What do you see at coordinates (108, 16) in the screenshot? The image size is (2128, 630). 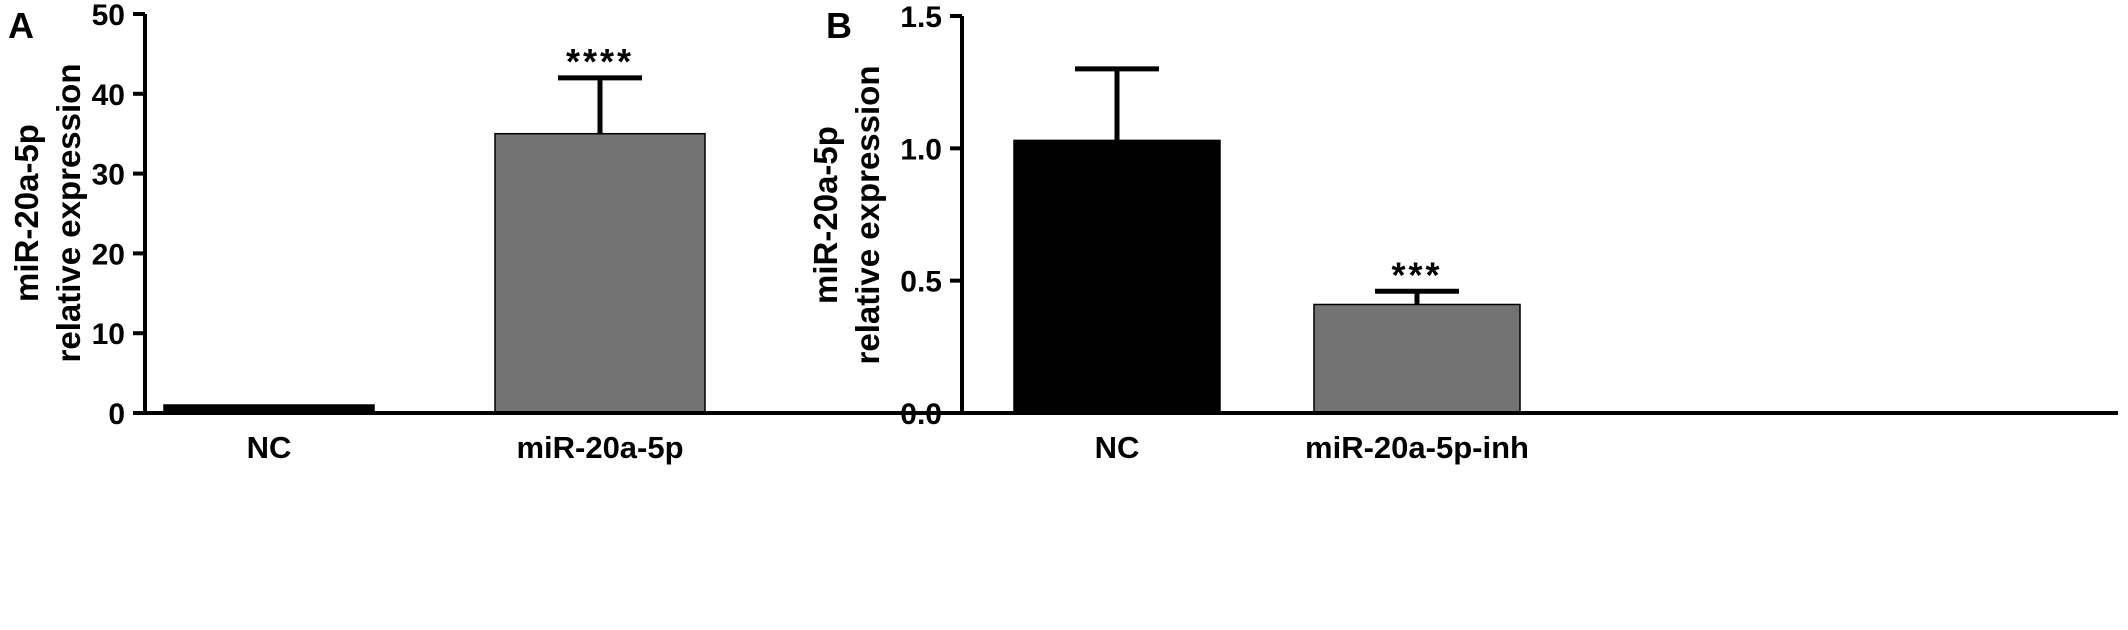 I see `y-tick-label: 50` at bounding box center [108, 16].